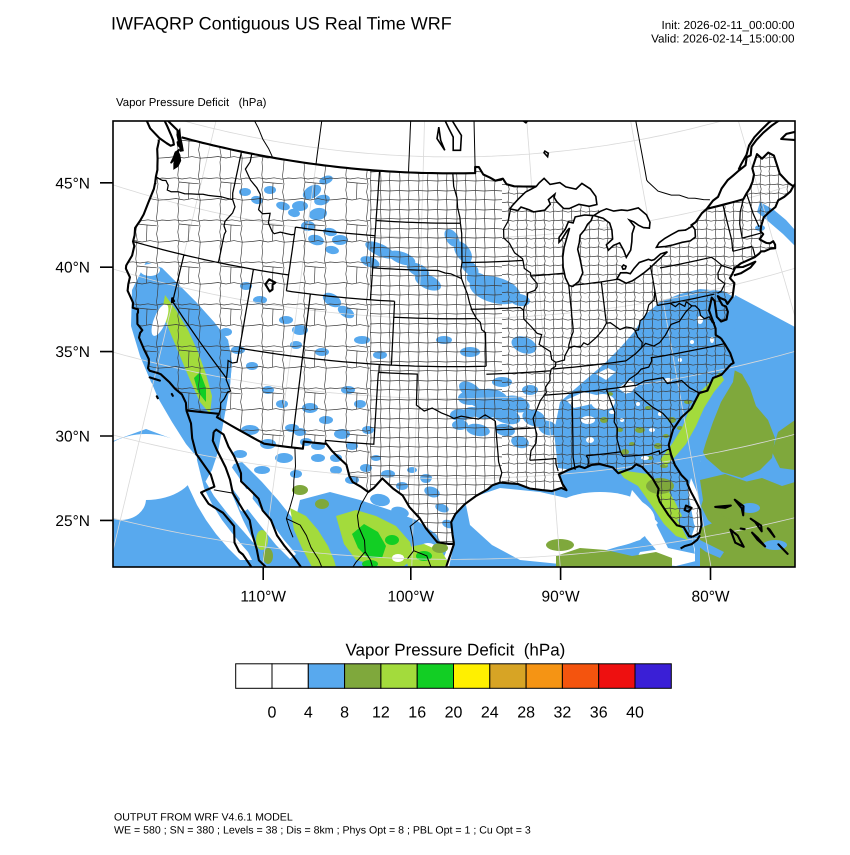  Describe the element at coordinates (490, 713) in the screenshot. I see `svg-text: 24` at that location.